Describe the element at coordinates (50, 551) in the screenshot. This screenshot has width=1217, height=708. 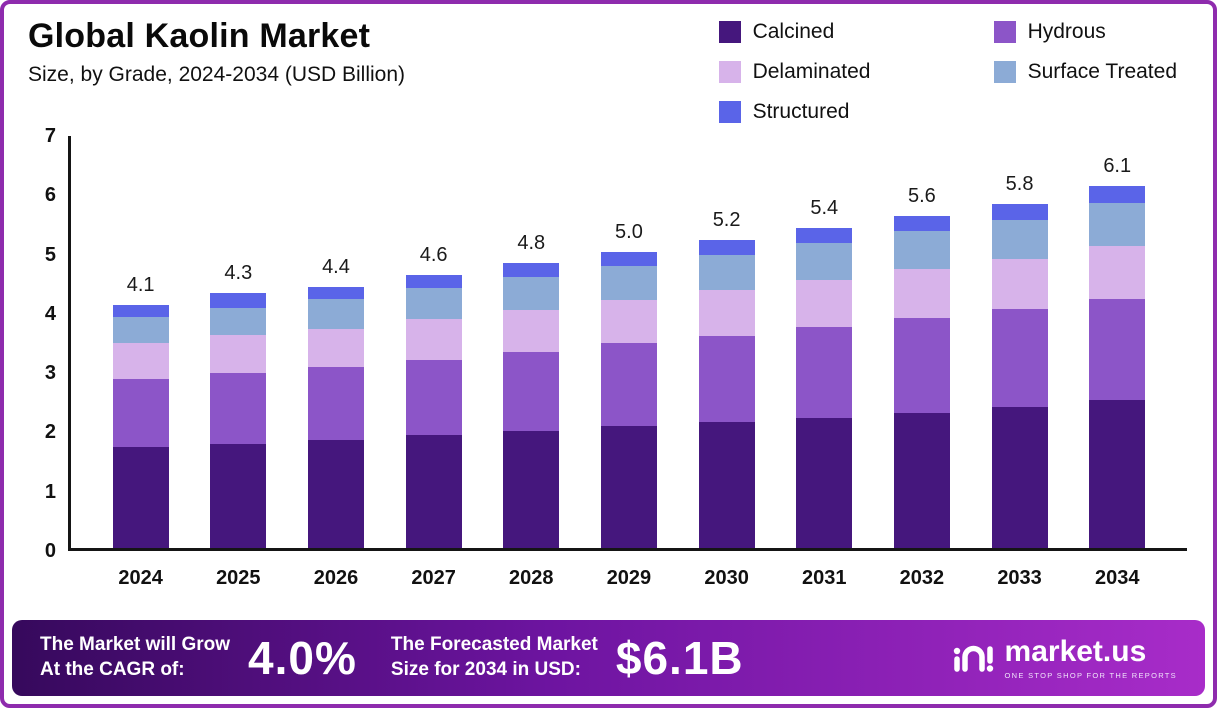
I see `y-tick-label: 0` at that location.